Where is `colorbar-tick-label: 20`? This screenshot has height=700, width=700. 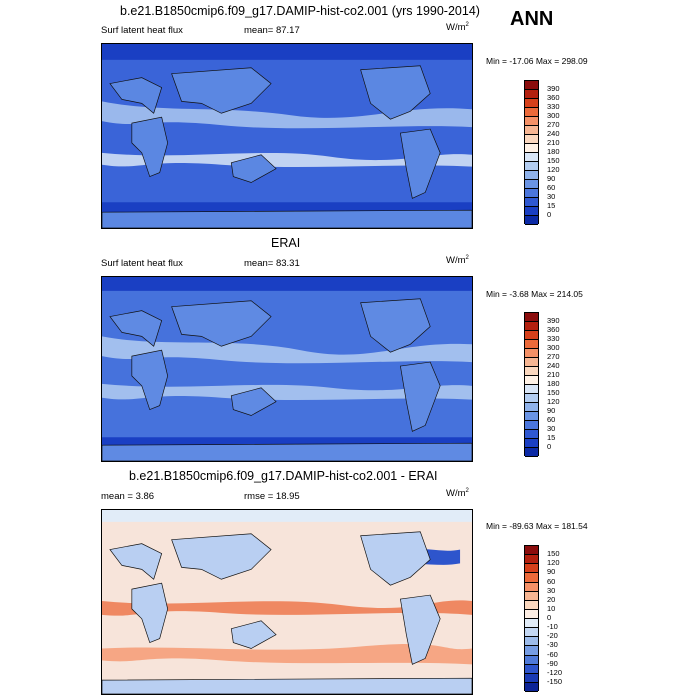 colorbar-tick-label: 20 is located at coordinates (551, 599).